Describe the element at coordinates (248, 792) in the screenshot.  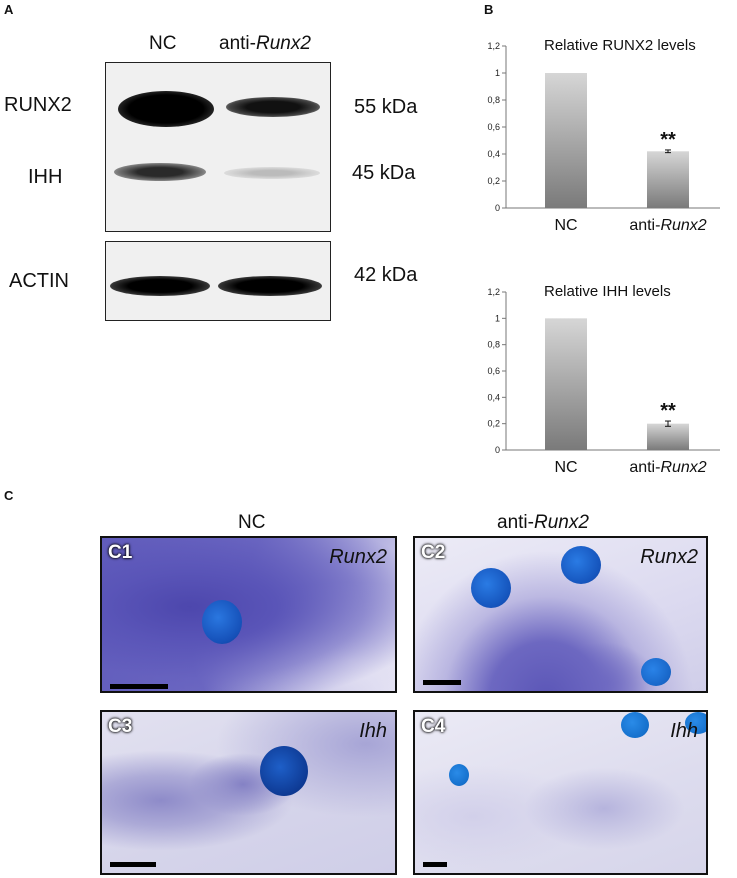
I see `micrograph-c3: C3 Ihh` at that location.